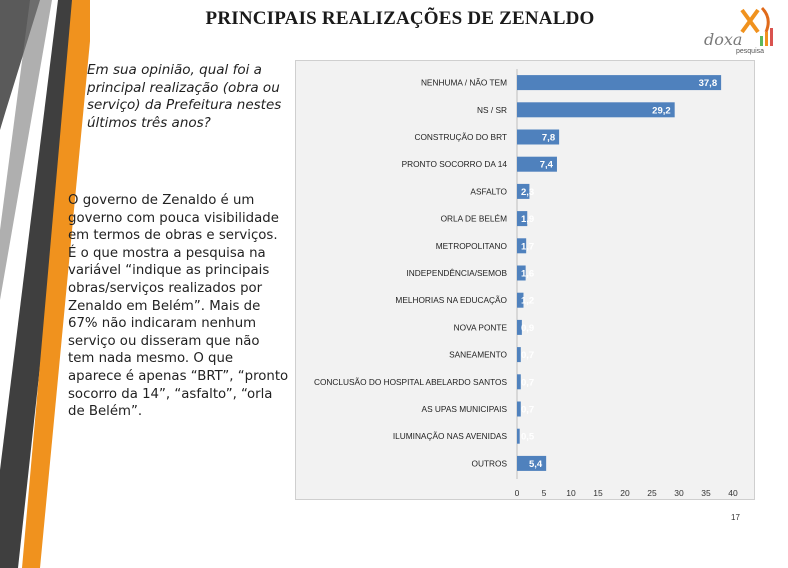 The height and width of the screenshot is (568, 788). What do you see at coordinates (455, 164) in the screenshot?
I see `category-label: PRONTO SOCORRO DA 14` at bounding box center [455, 164].